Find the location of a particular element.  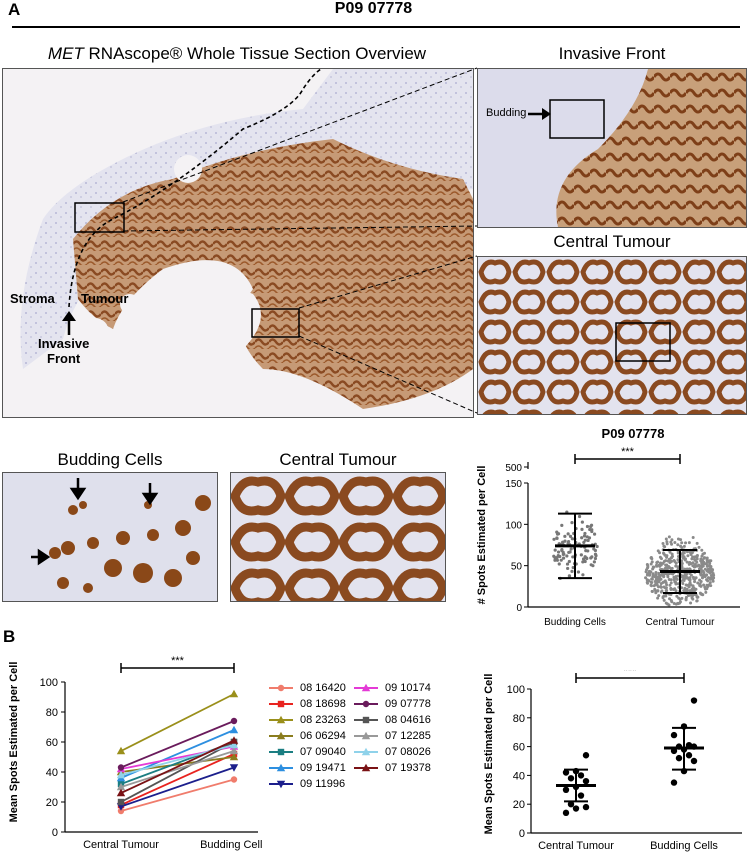

central-tumour-image is located at coordinates (612, 335).